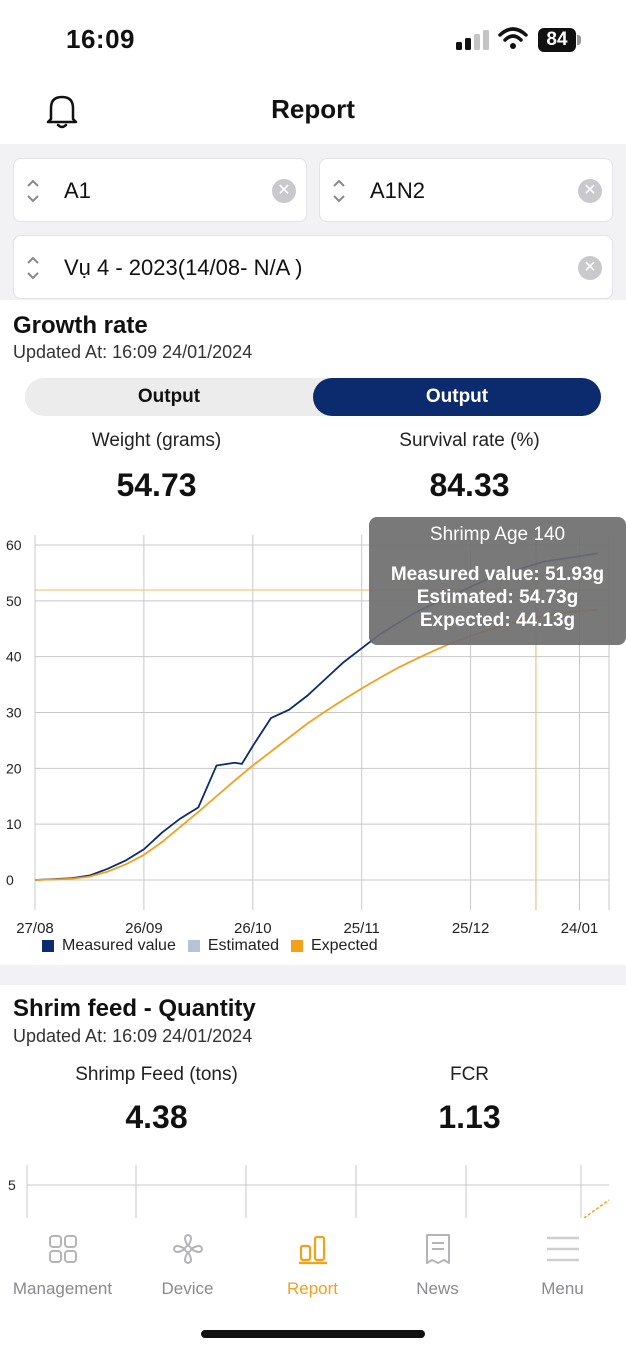  I want to click on fcr-value: 1.13, so click(469, 1117).